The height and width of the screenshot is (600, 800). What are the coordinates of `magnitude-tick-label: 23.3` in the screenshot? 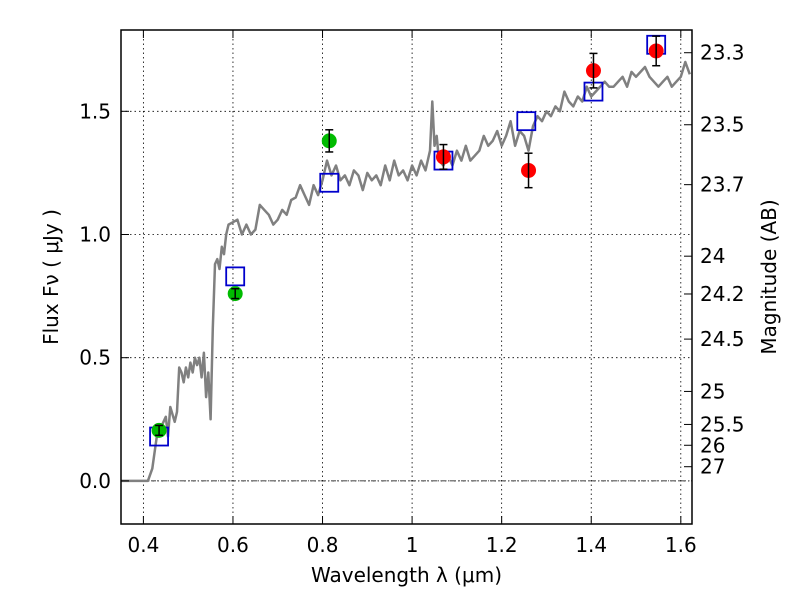 It's located at (722, 53).